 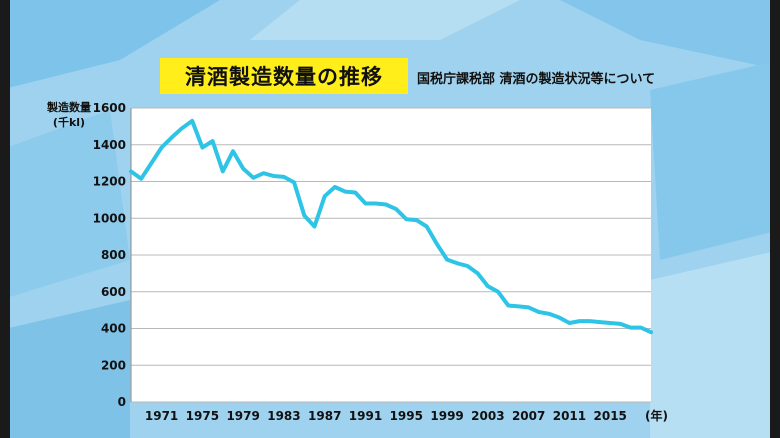 What do you see at coordinates (113, 329) in the screenshot?
I see `y-tick-label: 400` at bounding box center [113, 329].